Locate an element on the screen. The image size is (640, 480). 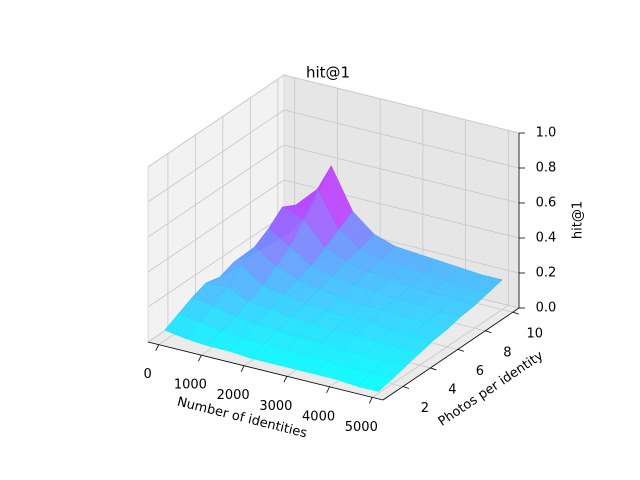
x-axis-line is located at coordinates (265, 371).